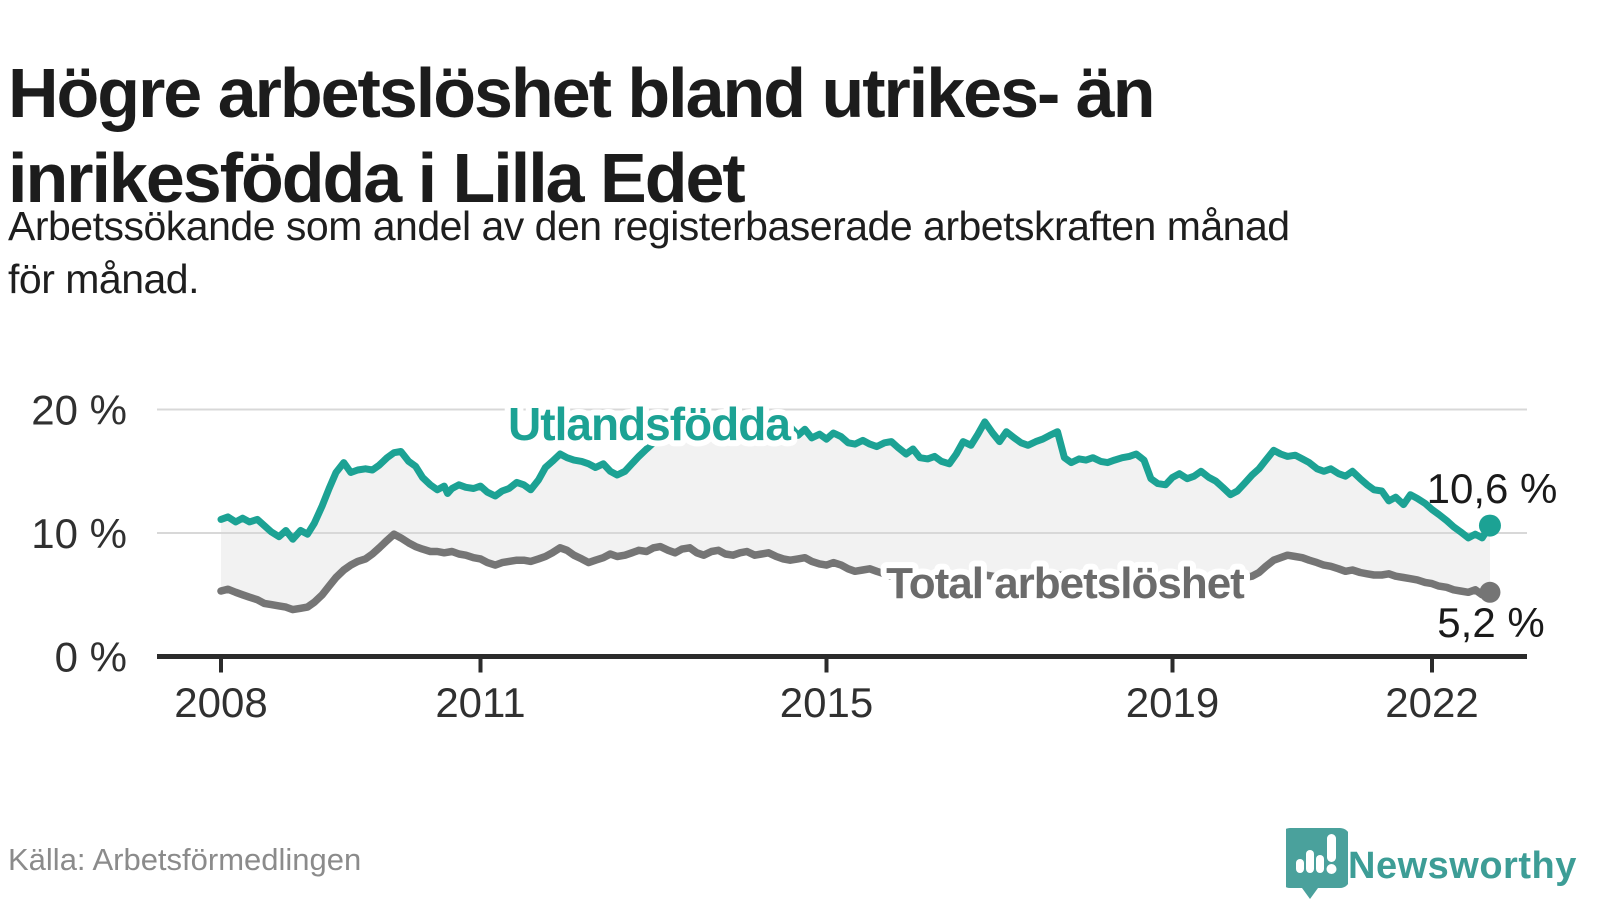 Image resolution: width=1600 pixels, height=905 pixels. What do you see at coordinates (79, 533) in the screenshot?
I see `y-axis-label-10: 10 %` at bounding box center [79, 533].